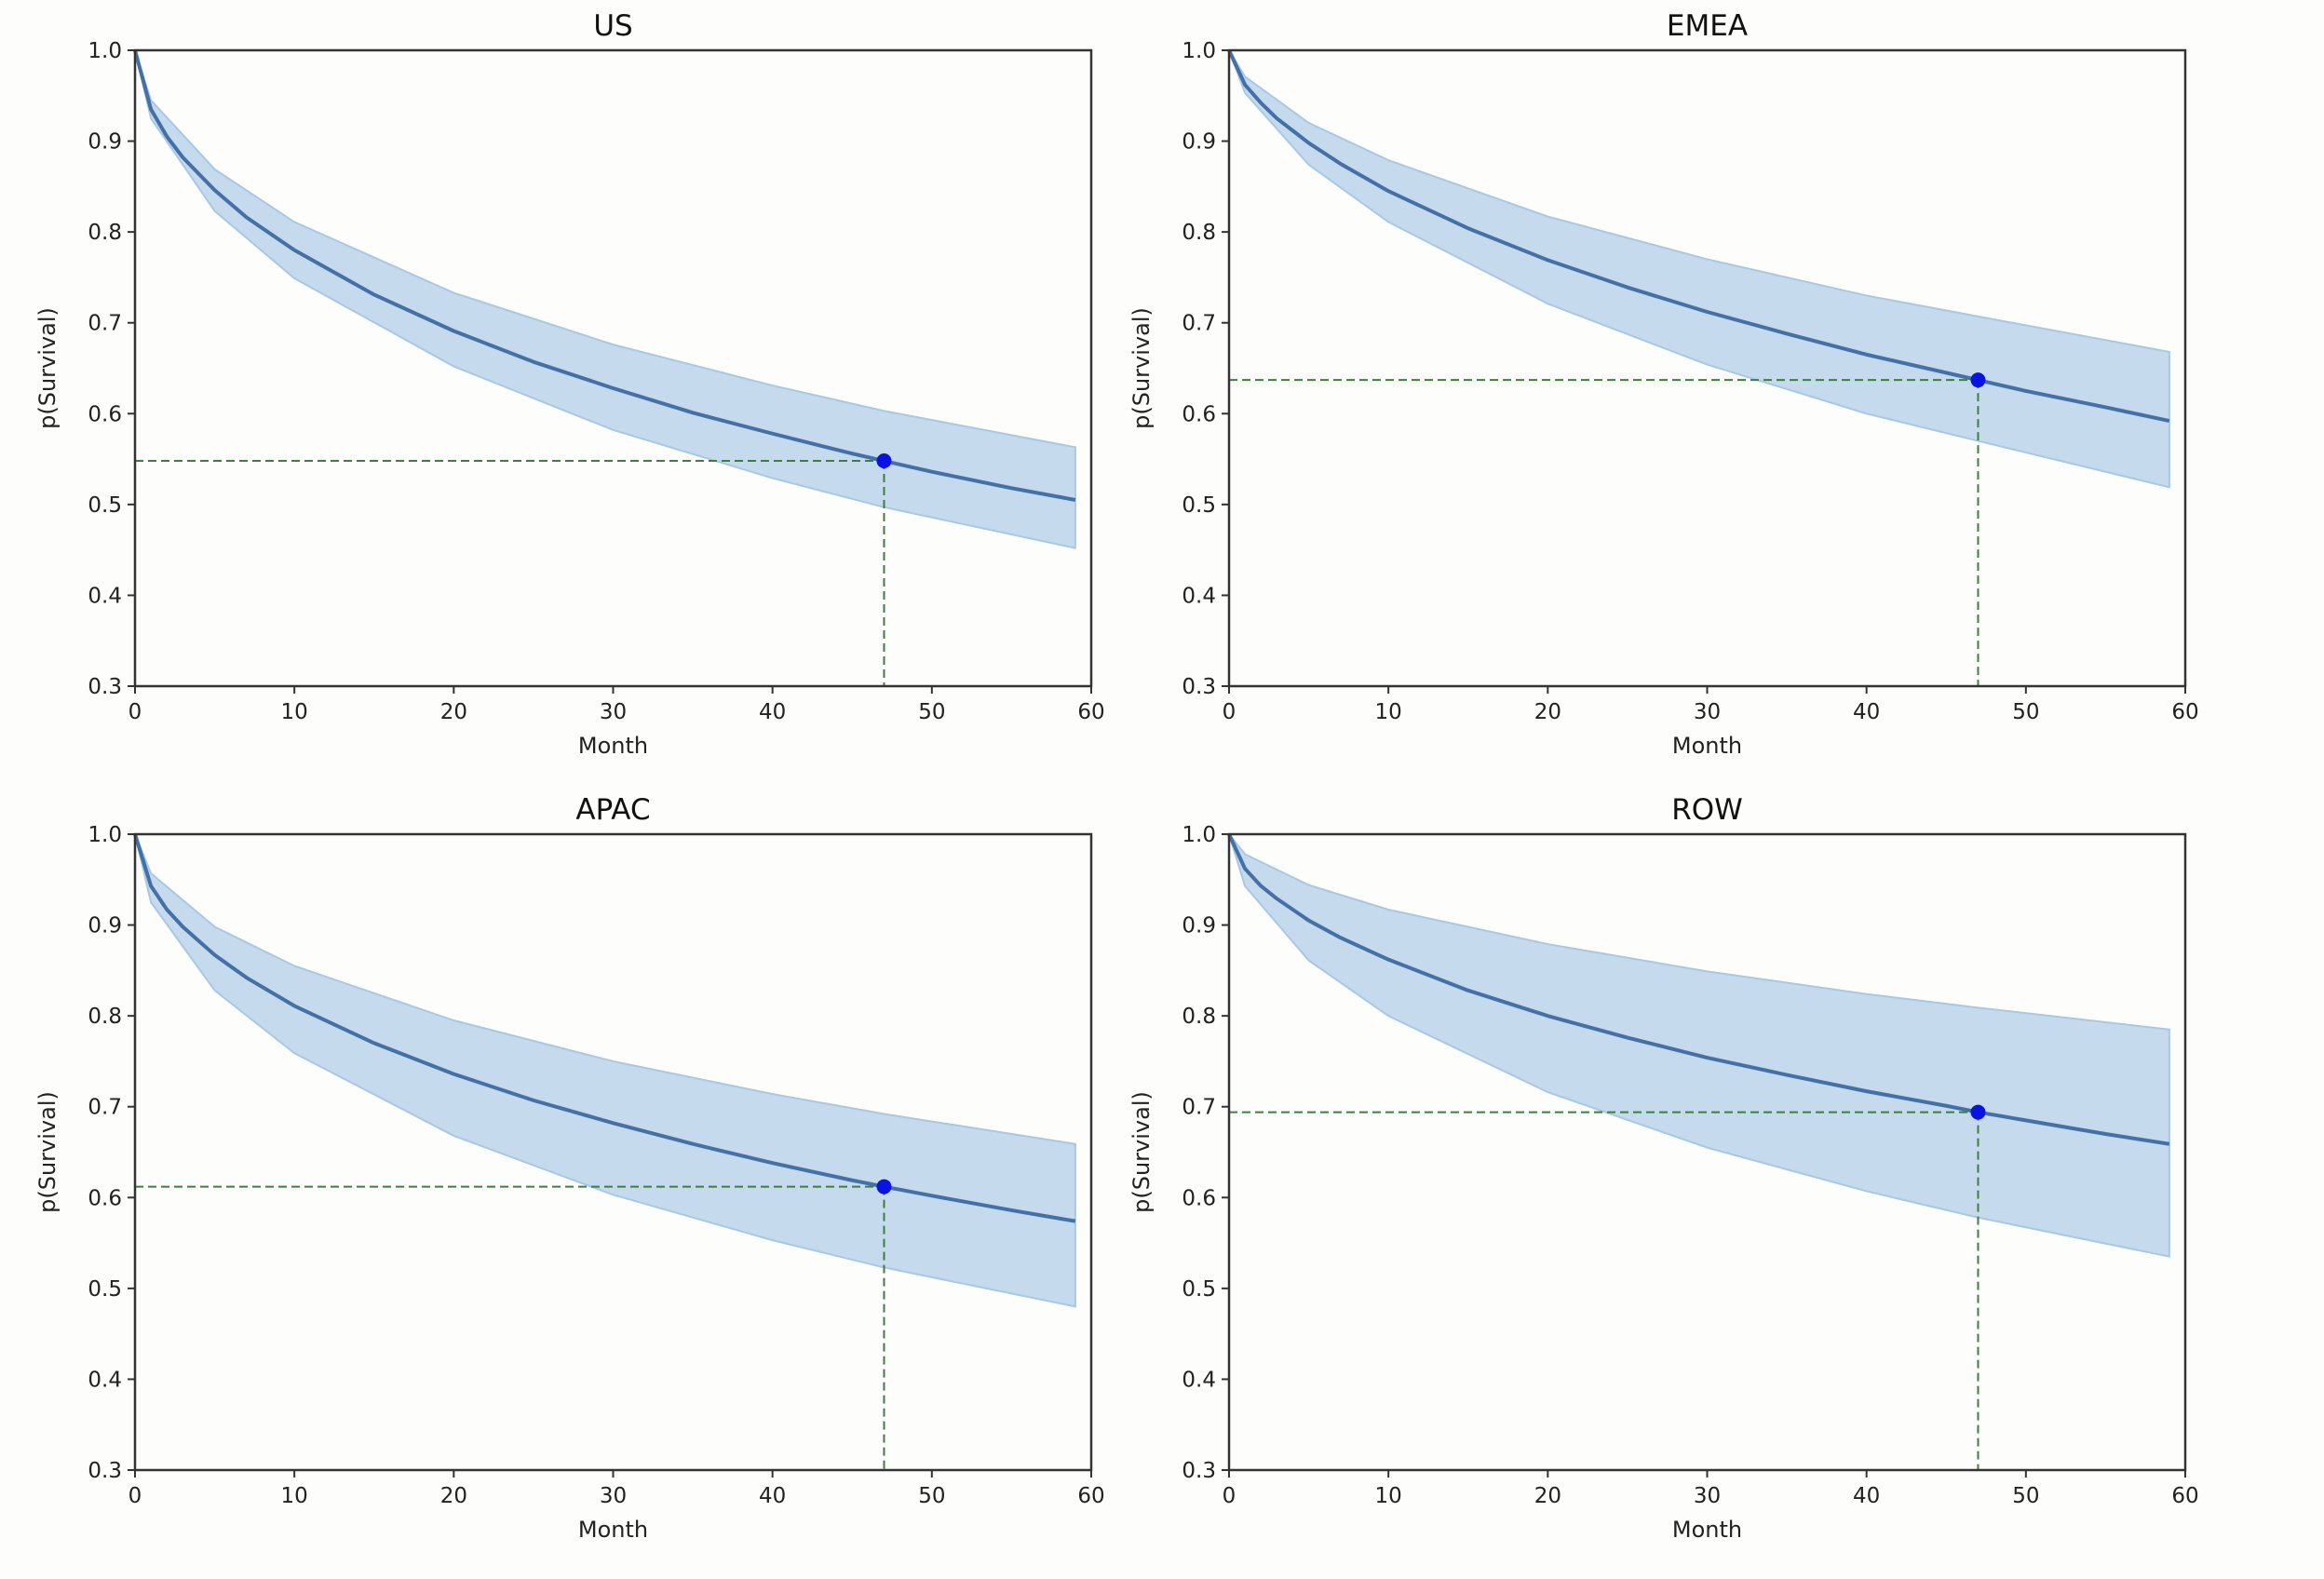 The image size is (2324, 1579). I want to click on subplot-title: US, so click(612, 26).